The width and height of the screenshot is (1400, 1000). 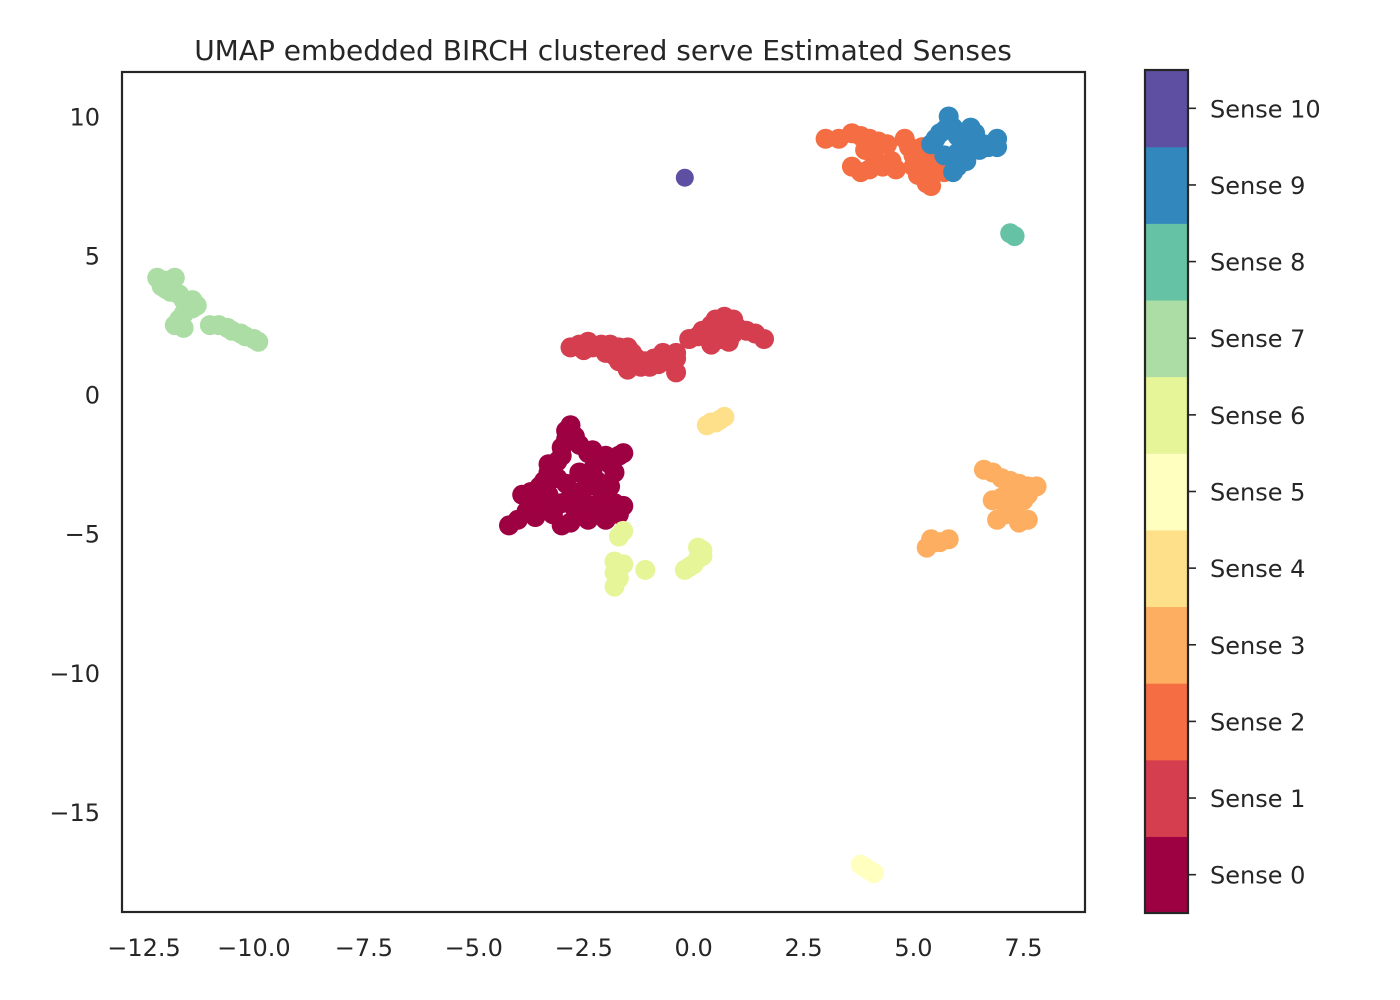 What do you see at coordinates (1257, 263) in the screenshot?
I see `colorbar-label: Sense 8` at bounding box center [1257, 263].